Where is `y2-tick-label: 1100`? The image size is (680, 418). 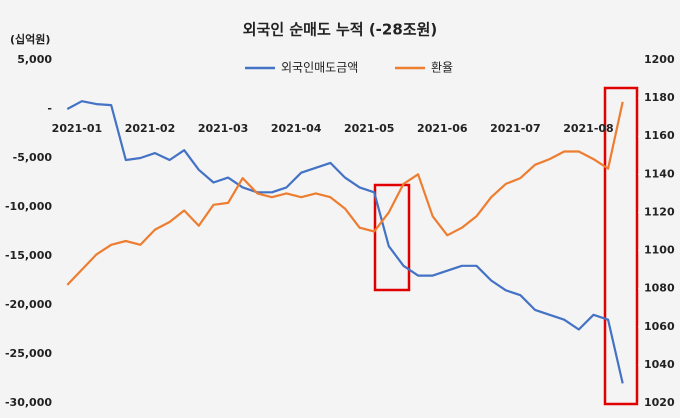
y2-tick-label: 1100 is located at coordinates (659, 250).